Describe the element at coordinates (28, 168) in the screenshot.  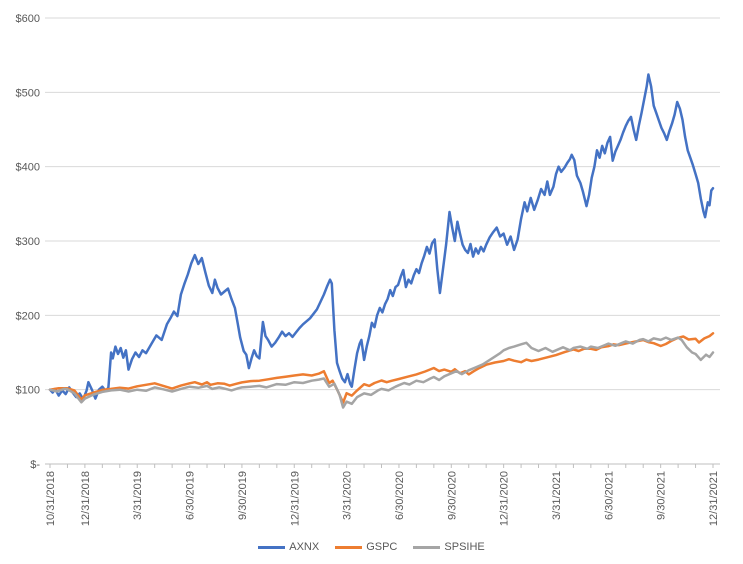
I see `y-axis-tick-label: $400` at that location.